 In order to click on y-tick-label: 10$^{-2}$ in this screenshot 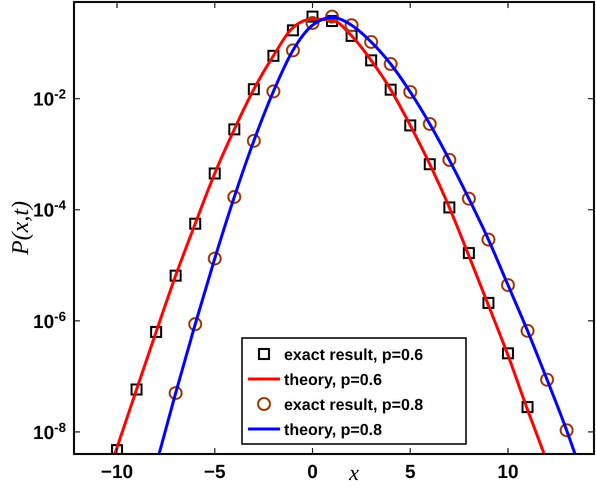, I will do `click(49, 98)`.